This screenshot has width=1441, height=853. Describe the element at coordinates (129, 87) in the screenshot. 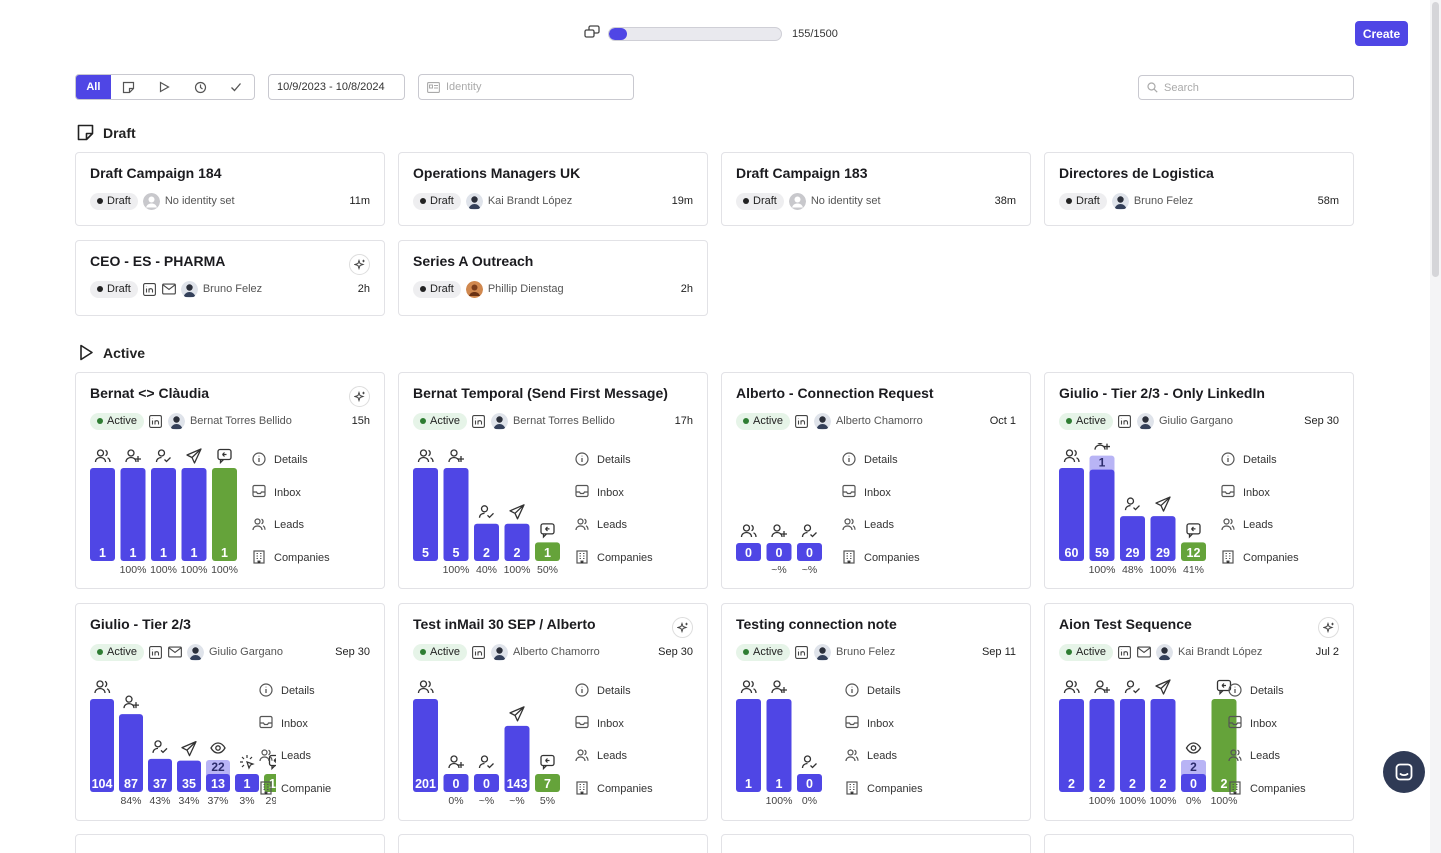

I see `filter-draft-button` at that location.